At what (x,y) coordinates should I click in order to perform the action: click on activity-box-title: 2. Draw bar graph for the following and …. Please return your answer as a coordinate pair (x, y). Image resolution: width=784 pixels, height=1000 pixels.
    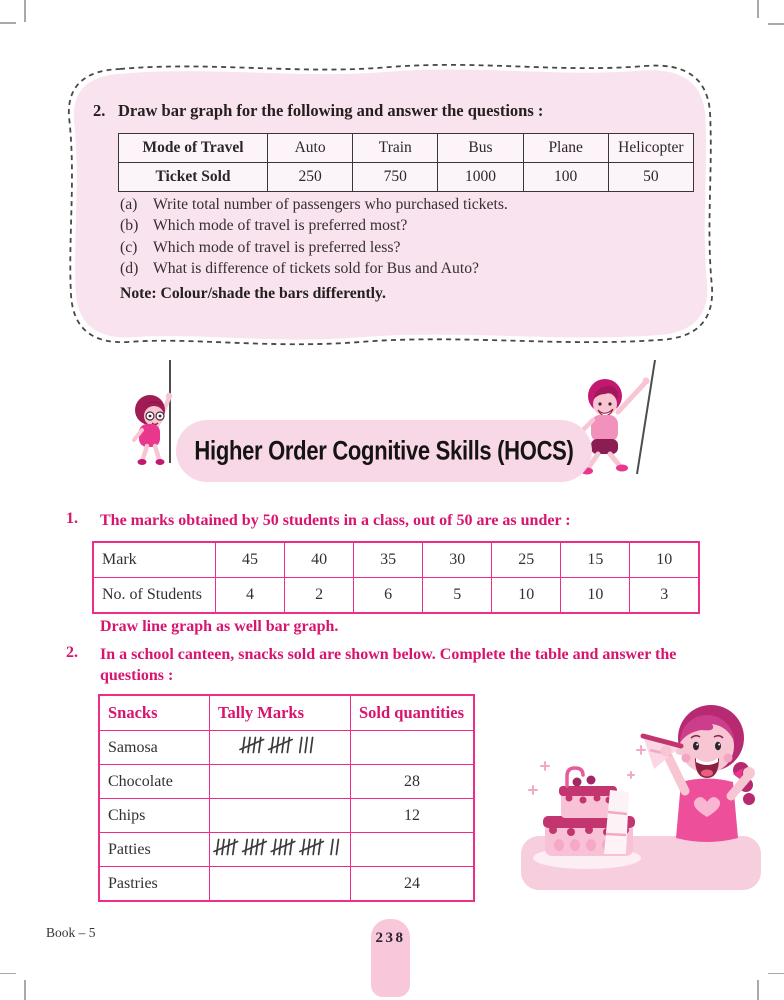
    Looking at the image, I should click on (393, 111).